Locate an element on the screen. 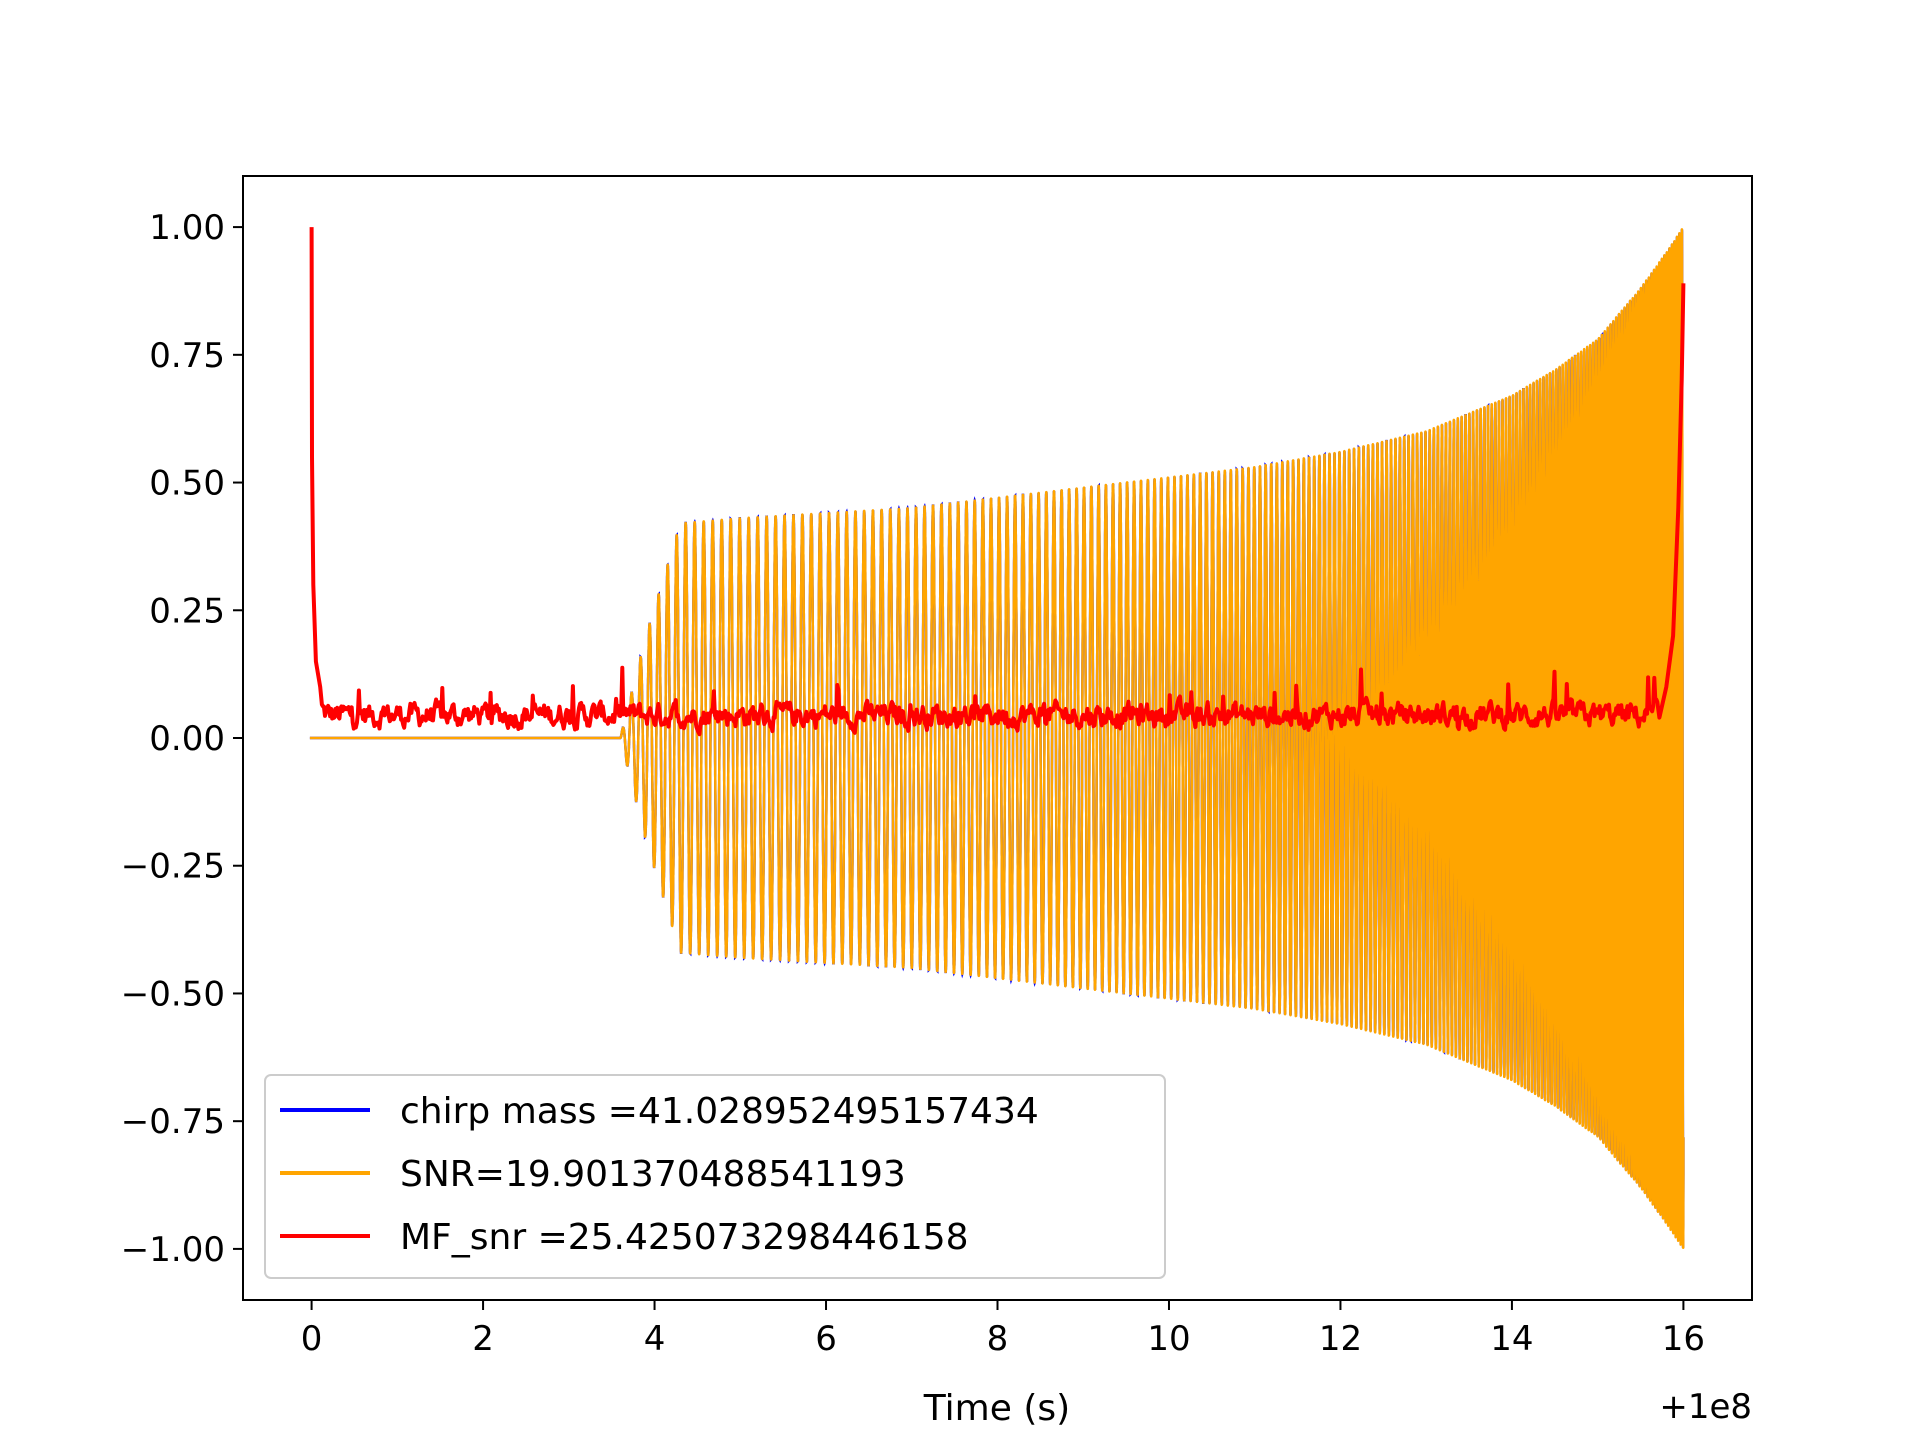 This screenshot has width=1920, height=1440. x-offset-text: +1e8 is located at coordinates (1705, 1407).